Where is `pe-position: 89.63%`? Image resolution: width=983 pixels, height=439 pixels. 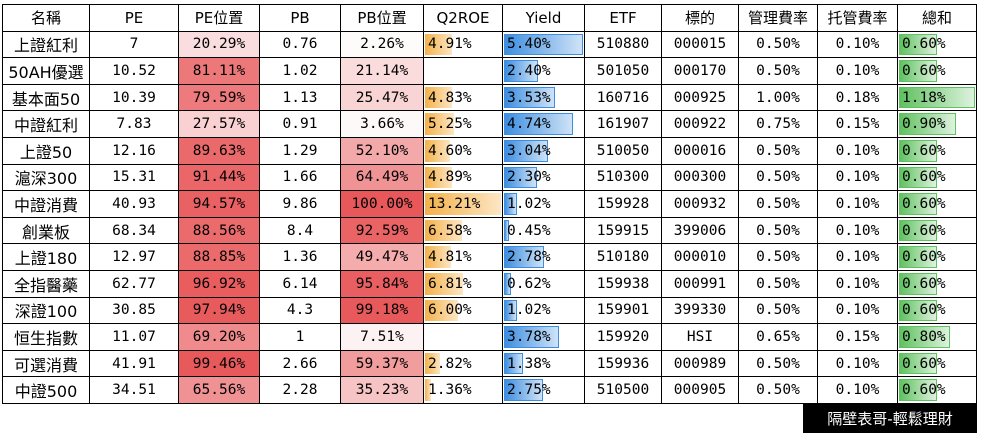
pe-position: 89.63% is located at coordinates (219, 150).